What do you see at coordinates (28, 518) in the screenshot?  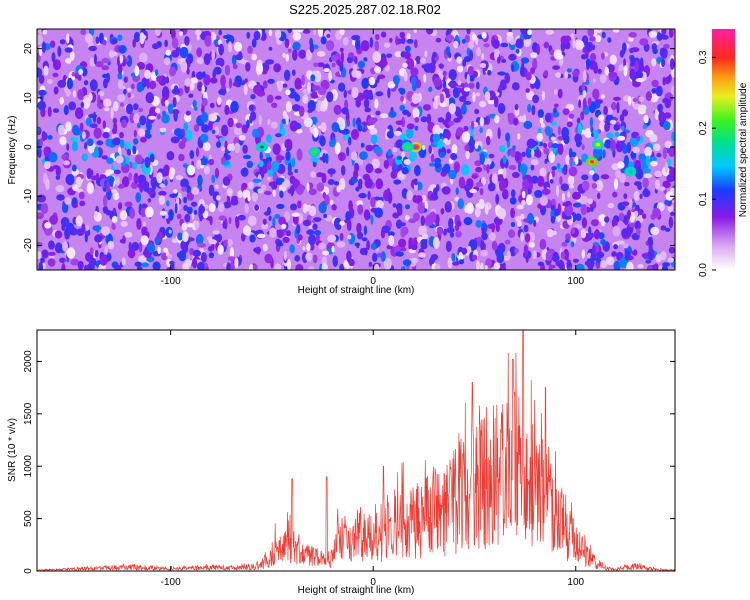 I see `snr-y-tick-label: 500` at bounding box center [28, 518].